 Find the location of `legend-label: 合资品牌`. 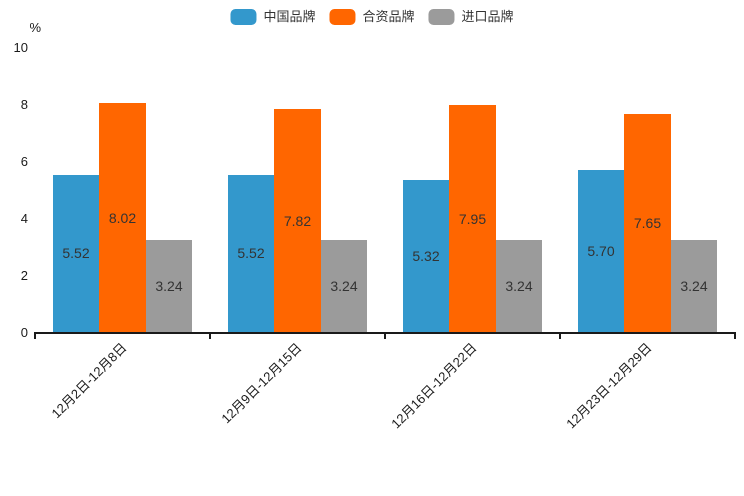

legend-label: 合资品牌 is located at coordinates (388, 16).